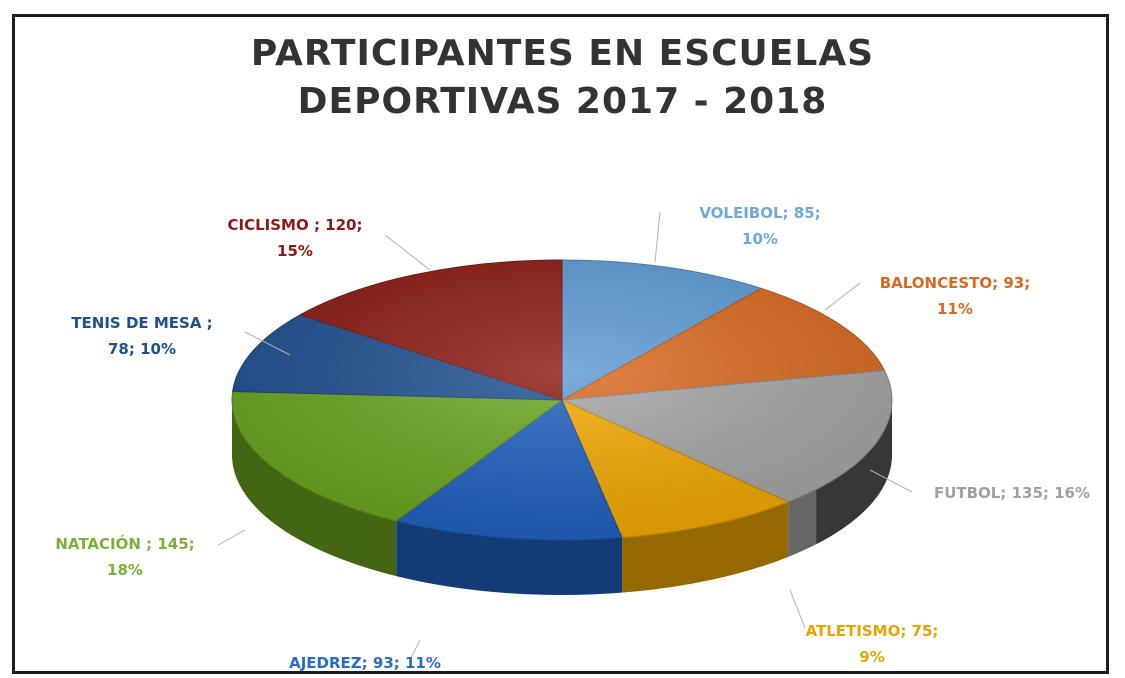 The width and height of the screenshot is (1125, 678). I want to click on leader-line-nataci-n, so click(231, 537).